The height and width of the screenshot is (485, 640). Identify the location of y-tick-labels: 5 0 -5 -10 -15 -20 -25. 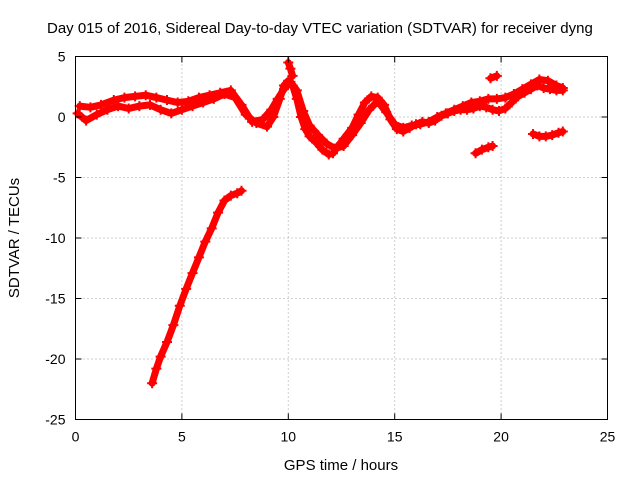
(55, 238).